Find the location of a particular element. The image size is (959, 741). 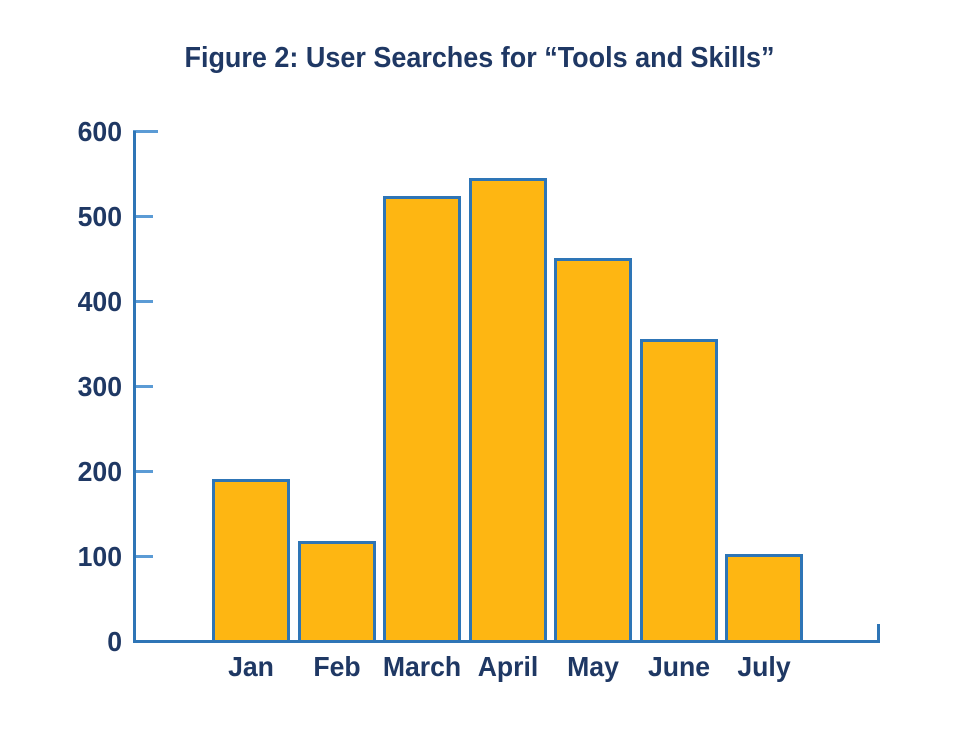

bar-feb is located at coordinates (337, 591).